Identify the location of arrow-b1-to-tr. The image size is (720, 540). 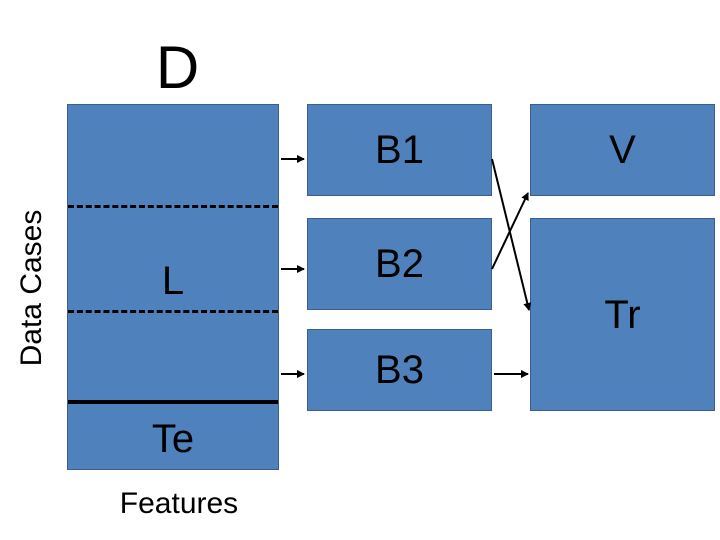
(511, 234).